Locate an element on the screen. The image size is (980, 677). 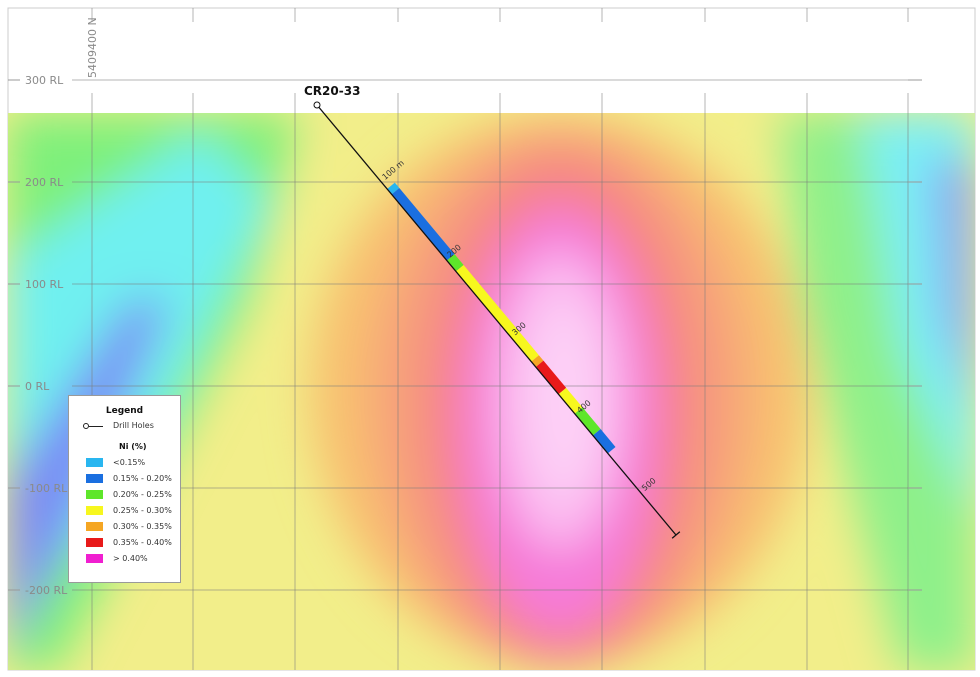
legend-item: 0.35% - 0.40% is located at coordinates (133, 542).